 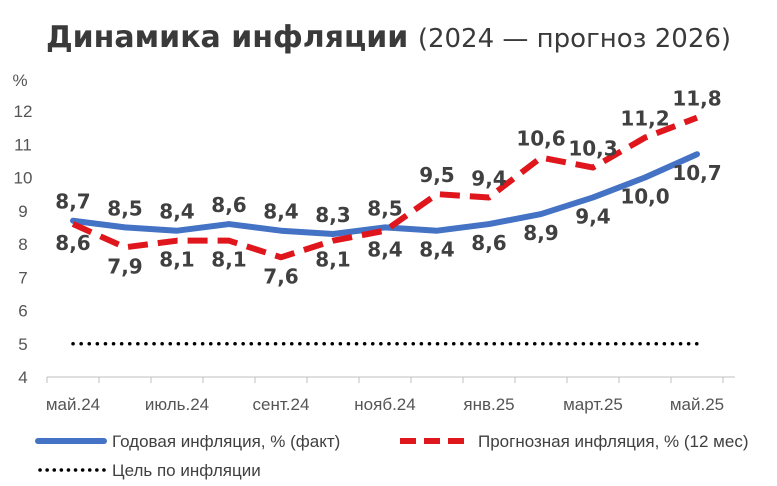 What do you see at coordinates (23, 178) in the screenshot?
I see `y-tick-label: 10` at bounding box center [23, 178].